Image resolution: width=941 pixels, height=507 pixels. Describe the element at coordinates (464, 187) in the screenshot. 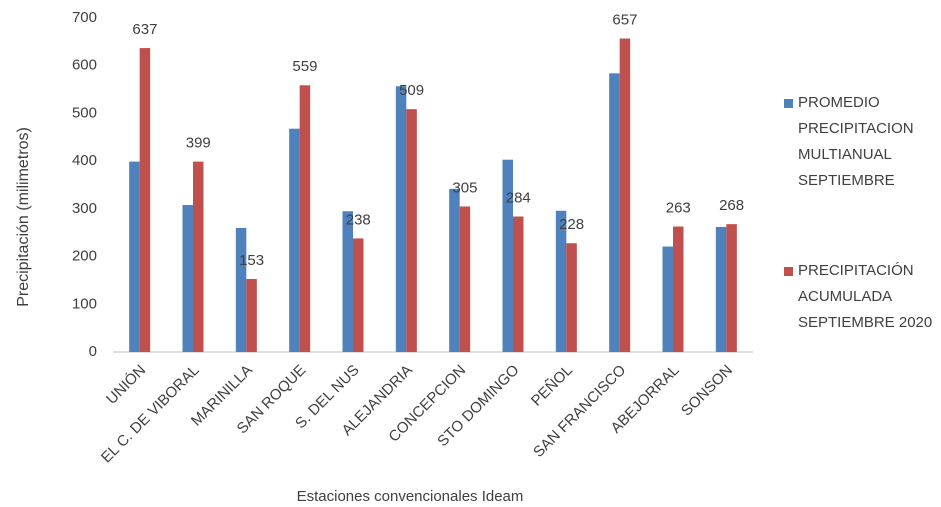

I see `value-label: 305` at that location.